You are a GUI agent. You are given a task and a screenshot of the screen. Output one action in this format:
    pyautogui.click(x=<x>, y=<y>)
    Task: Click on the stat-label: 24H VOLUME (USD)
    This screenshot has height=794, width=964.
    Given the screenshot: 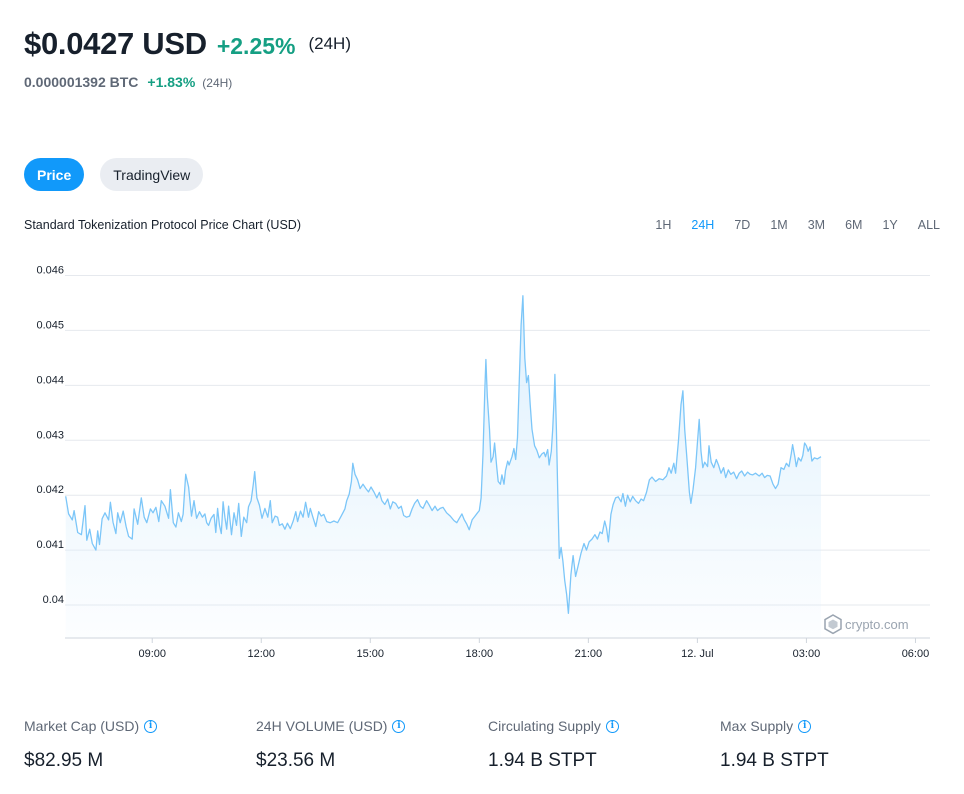 What is the action you would take?
    pyautogui.click(x=322, y=726)
    